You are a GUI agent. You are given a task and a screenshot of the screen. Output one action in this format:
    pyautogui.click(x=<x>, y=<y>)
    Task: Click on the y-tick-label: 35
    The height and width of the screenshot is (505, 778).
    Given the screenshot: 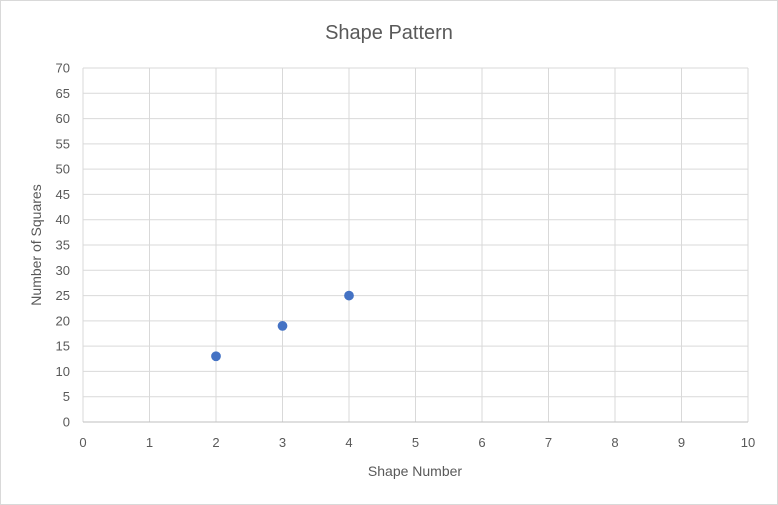 What is the action you would take?
    pyautogui.click(x=63, y=245)
    